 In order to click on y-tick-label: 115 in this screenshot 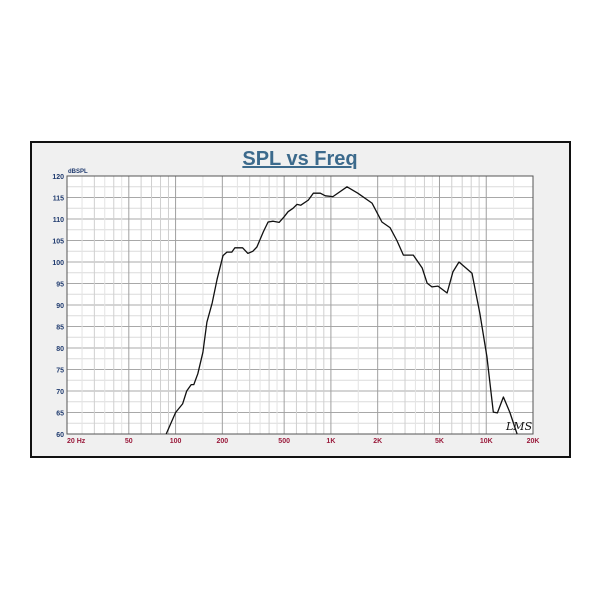, I will do `click(58, 199)`.